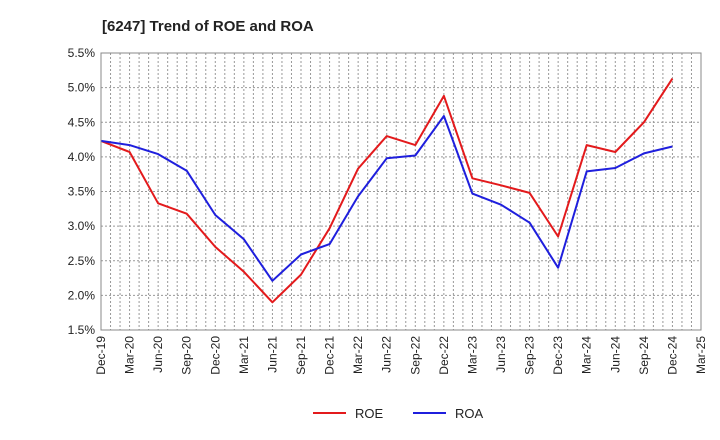 The height and width of the screenshot is (440, 720). I want to click on x-tick-label: Mar-21, so click(244, 355).